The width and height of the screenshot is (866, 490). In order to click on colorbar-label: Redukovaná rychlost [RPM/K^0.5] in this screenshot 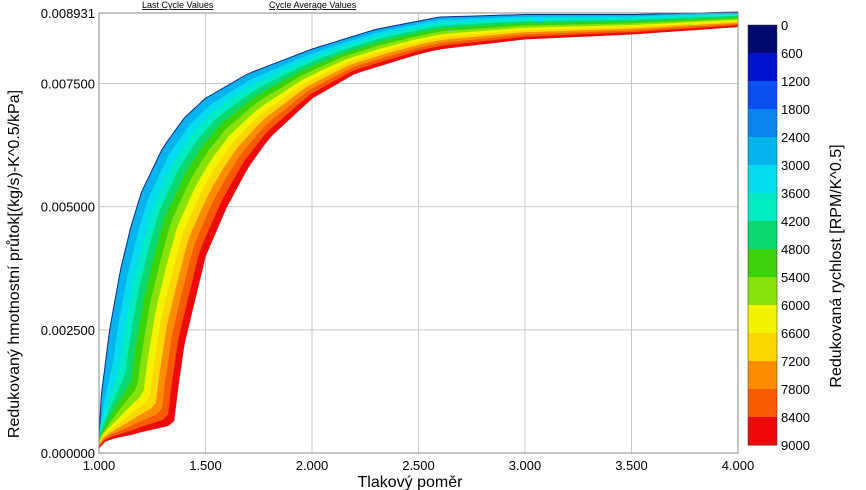, I will do `click(836, 265)`.